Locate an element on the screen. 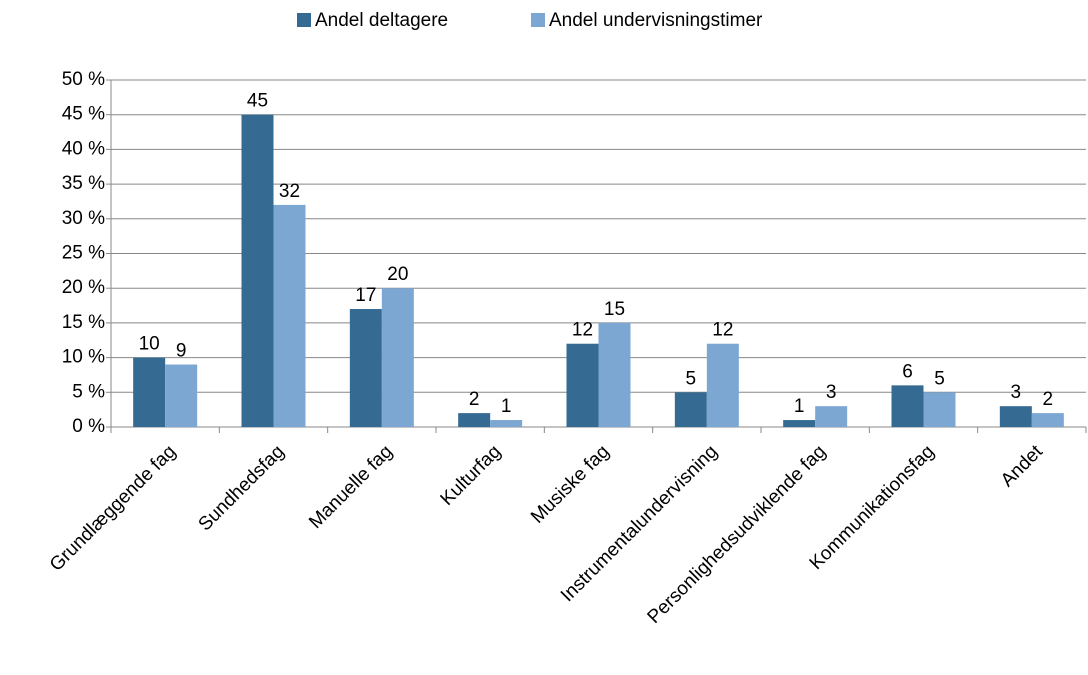 Image resolution: width=1088 pixels, height=675 pixels. x-tick-label: Andet is located at coordinates (1022, 466).